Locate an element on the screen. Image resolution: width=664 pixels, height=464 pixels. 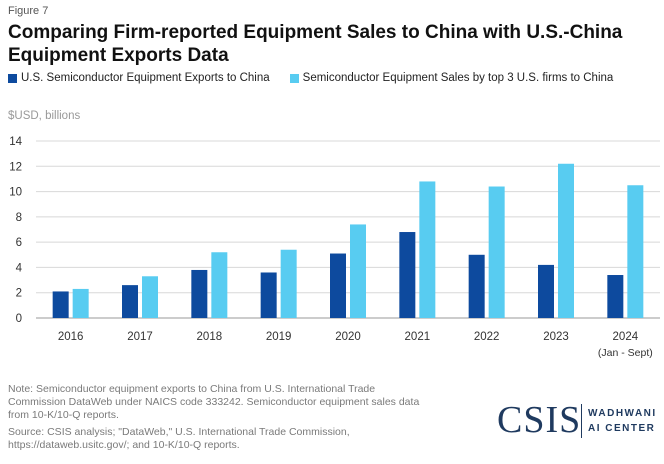
y-tick-label-10: 10 is located at coordinates (15, 193).